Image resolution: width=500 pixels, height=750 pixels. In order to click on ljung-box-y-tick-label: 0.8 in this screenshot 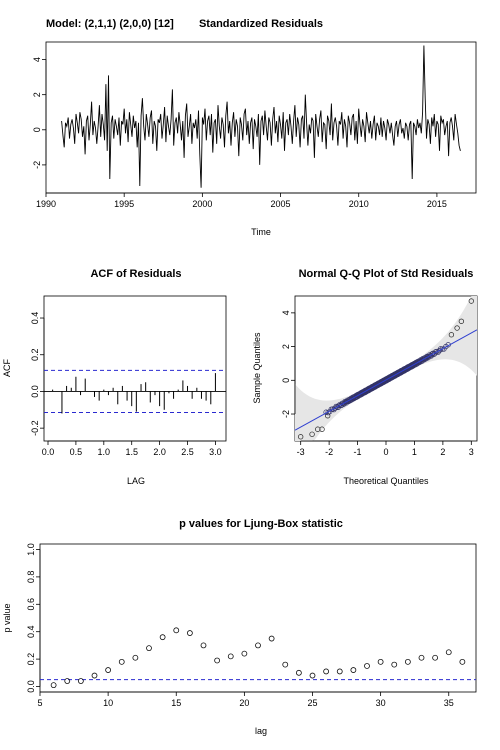, I will do `click(31, 577)`.